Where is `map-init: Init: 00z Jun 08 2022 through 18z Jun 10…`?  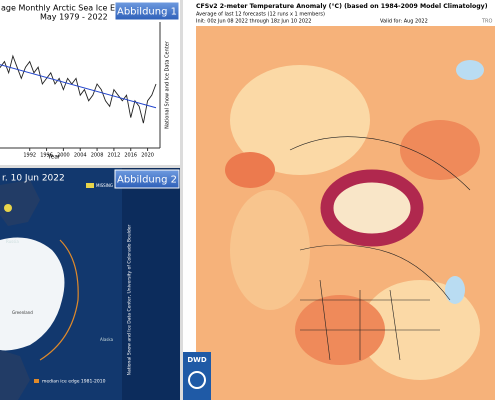
map-init: Init: 00z Jun 08 2022 through 18z Jun 10… is located at coordinates (253, 22).